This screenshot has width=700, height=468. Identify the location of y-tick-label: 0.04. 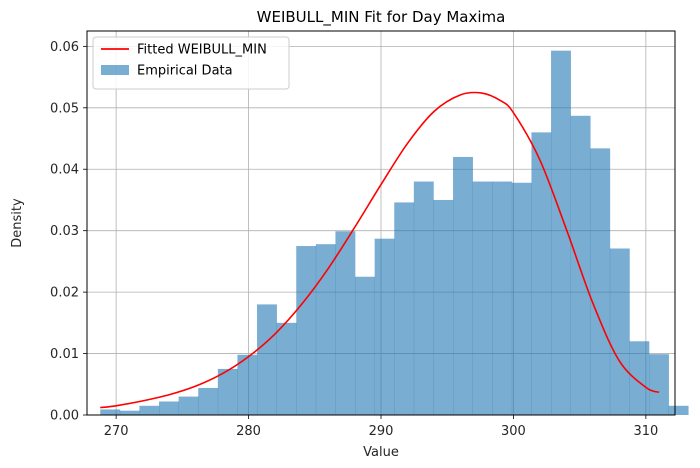
(64, 170).